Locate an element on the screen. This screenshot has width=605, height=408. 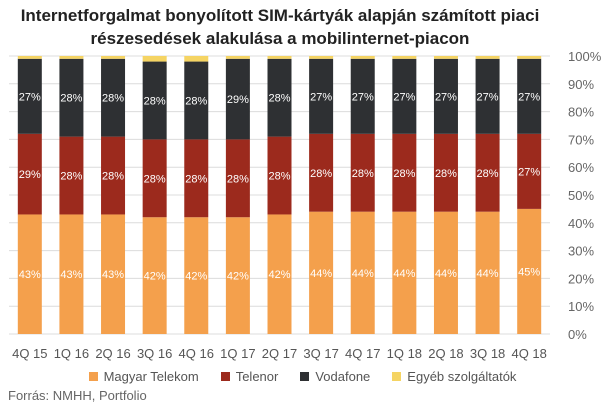
y-tick-label: 30% is located at coordinates (581, 251).